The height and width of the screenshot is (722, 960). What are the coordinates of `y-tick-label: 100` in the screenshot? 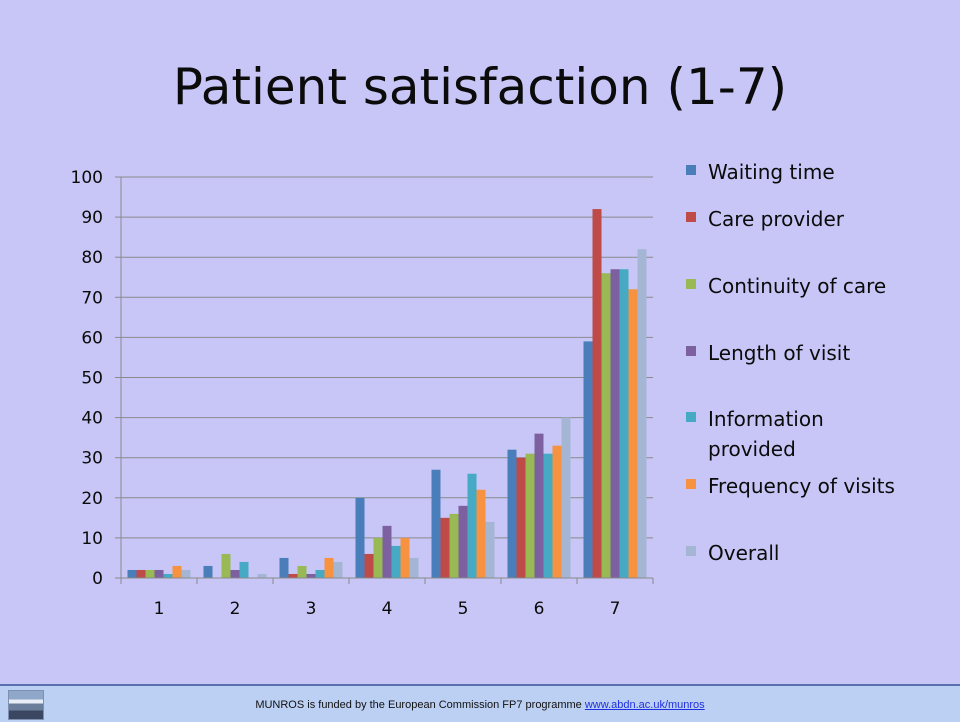 It's located at (87, 178).